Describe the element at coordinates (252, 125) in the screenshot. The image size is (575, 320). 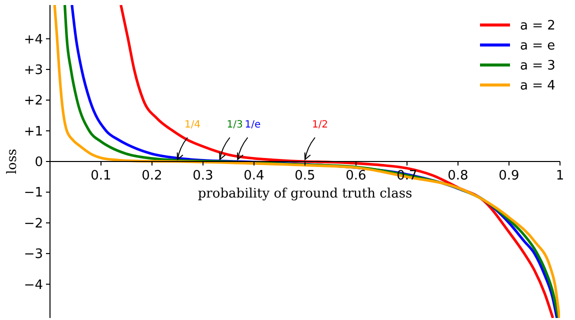
I see `annotation: 1/e` at that location.